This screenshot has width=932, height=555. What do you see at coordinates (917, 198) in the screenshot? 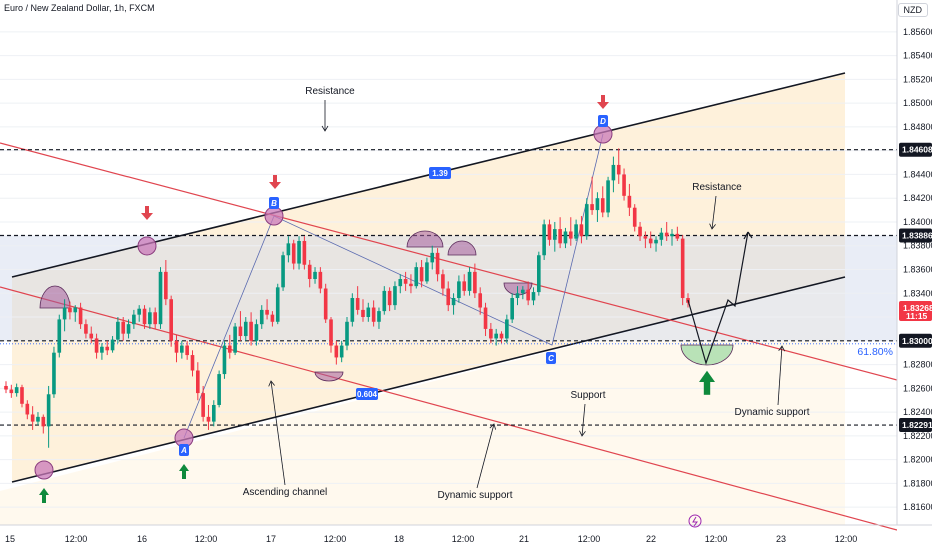
I see `price-tick-label: 1.84200` at bounding box center [917, 198].